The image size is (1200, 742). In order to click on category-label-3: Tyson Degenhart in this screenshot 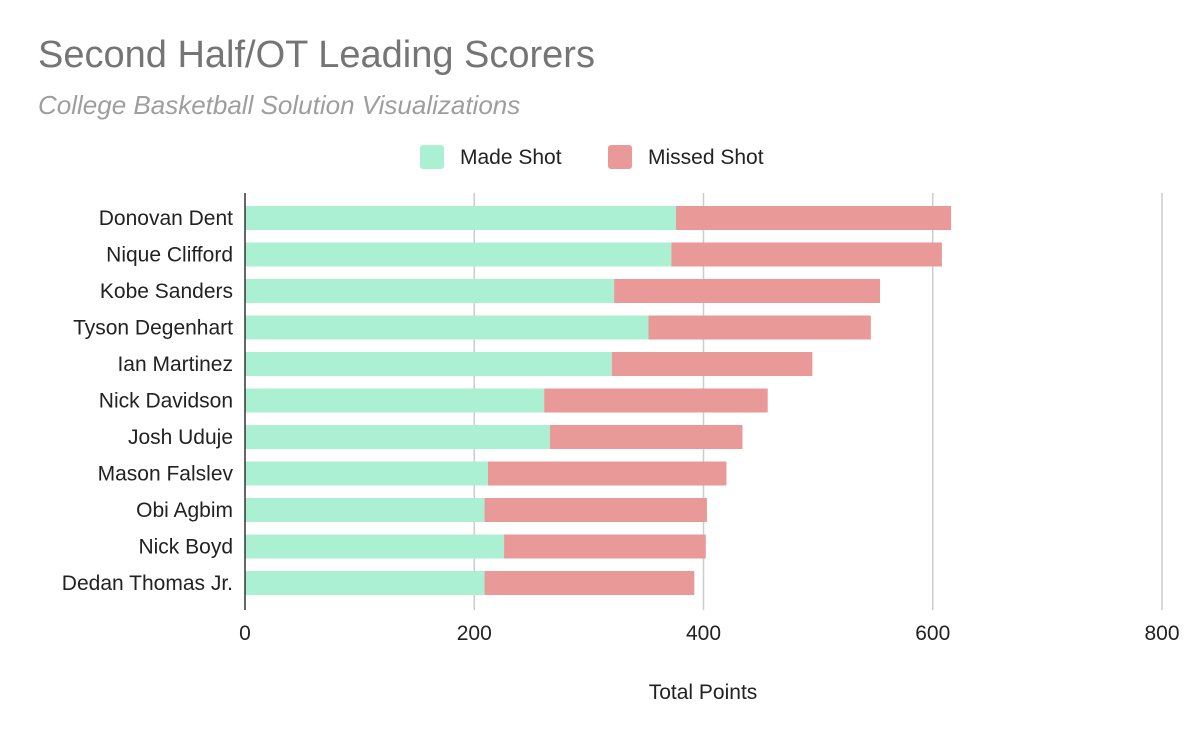, I will do `click(153, 328)`.